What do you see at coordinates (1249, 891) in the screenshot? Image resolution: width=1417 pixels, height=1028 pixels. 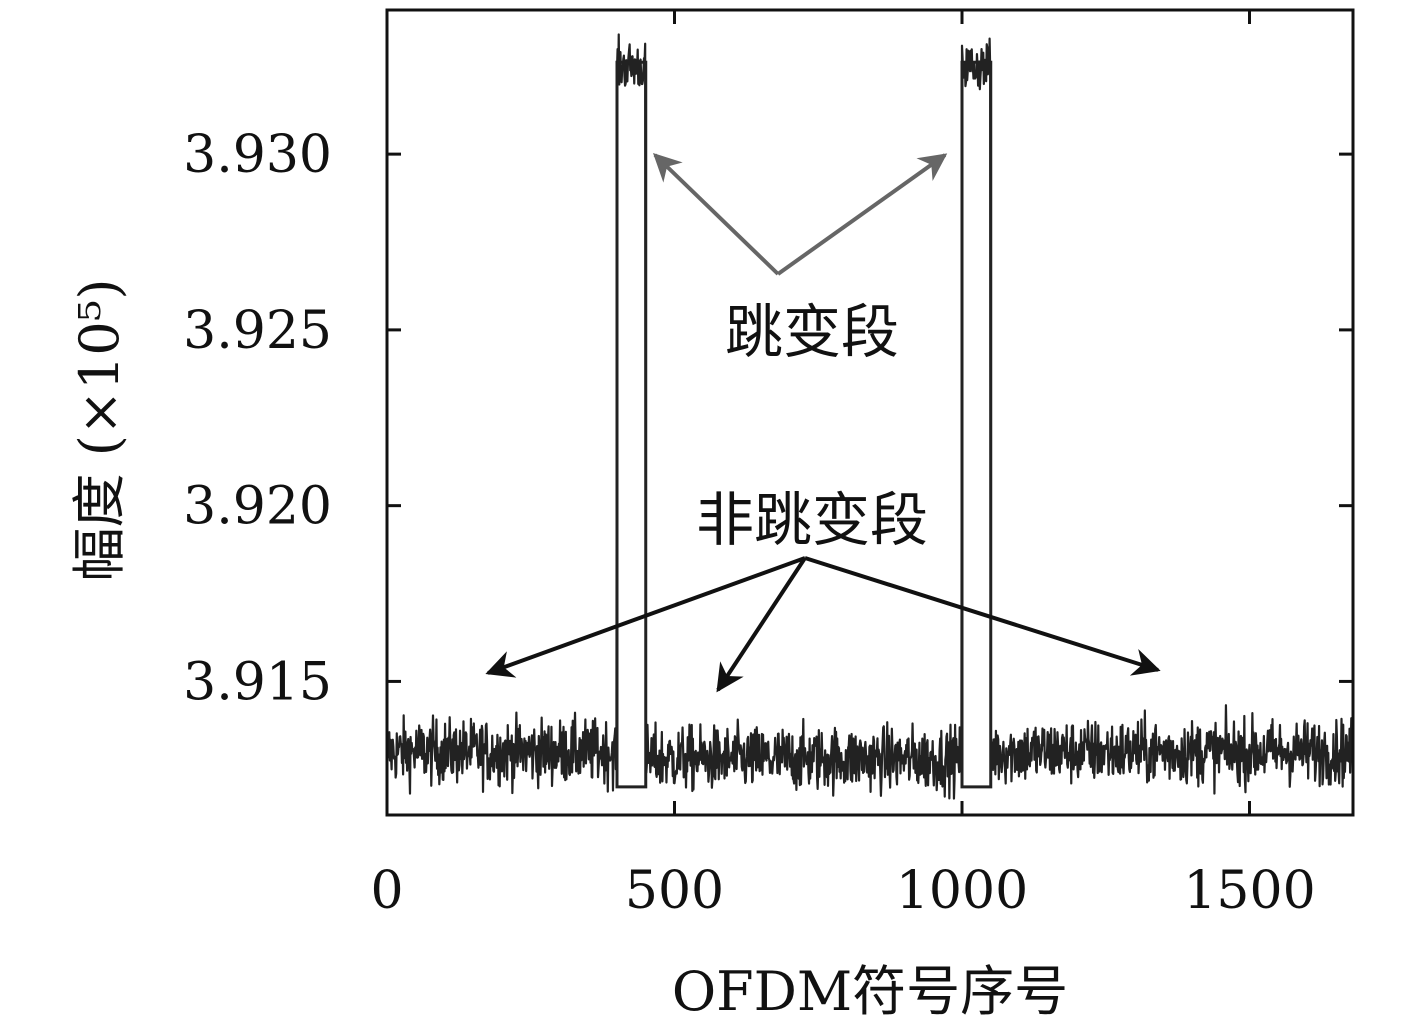 I see `x-tick-label: 1500` at bounding box center [1249, 891].